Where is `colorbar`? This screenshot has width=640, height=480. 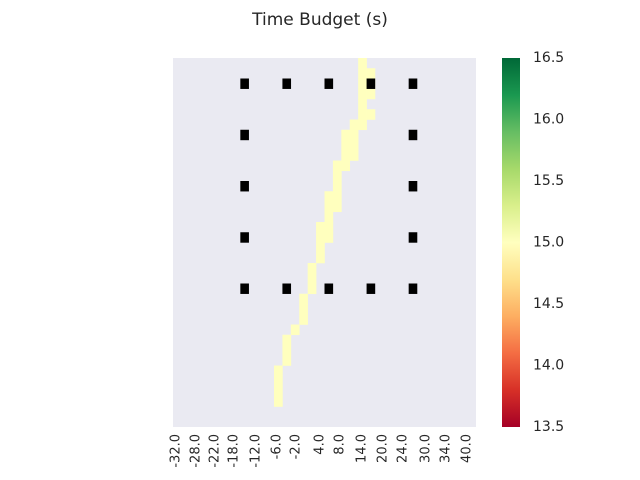
colorbar is located at coordinates (511, 242).